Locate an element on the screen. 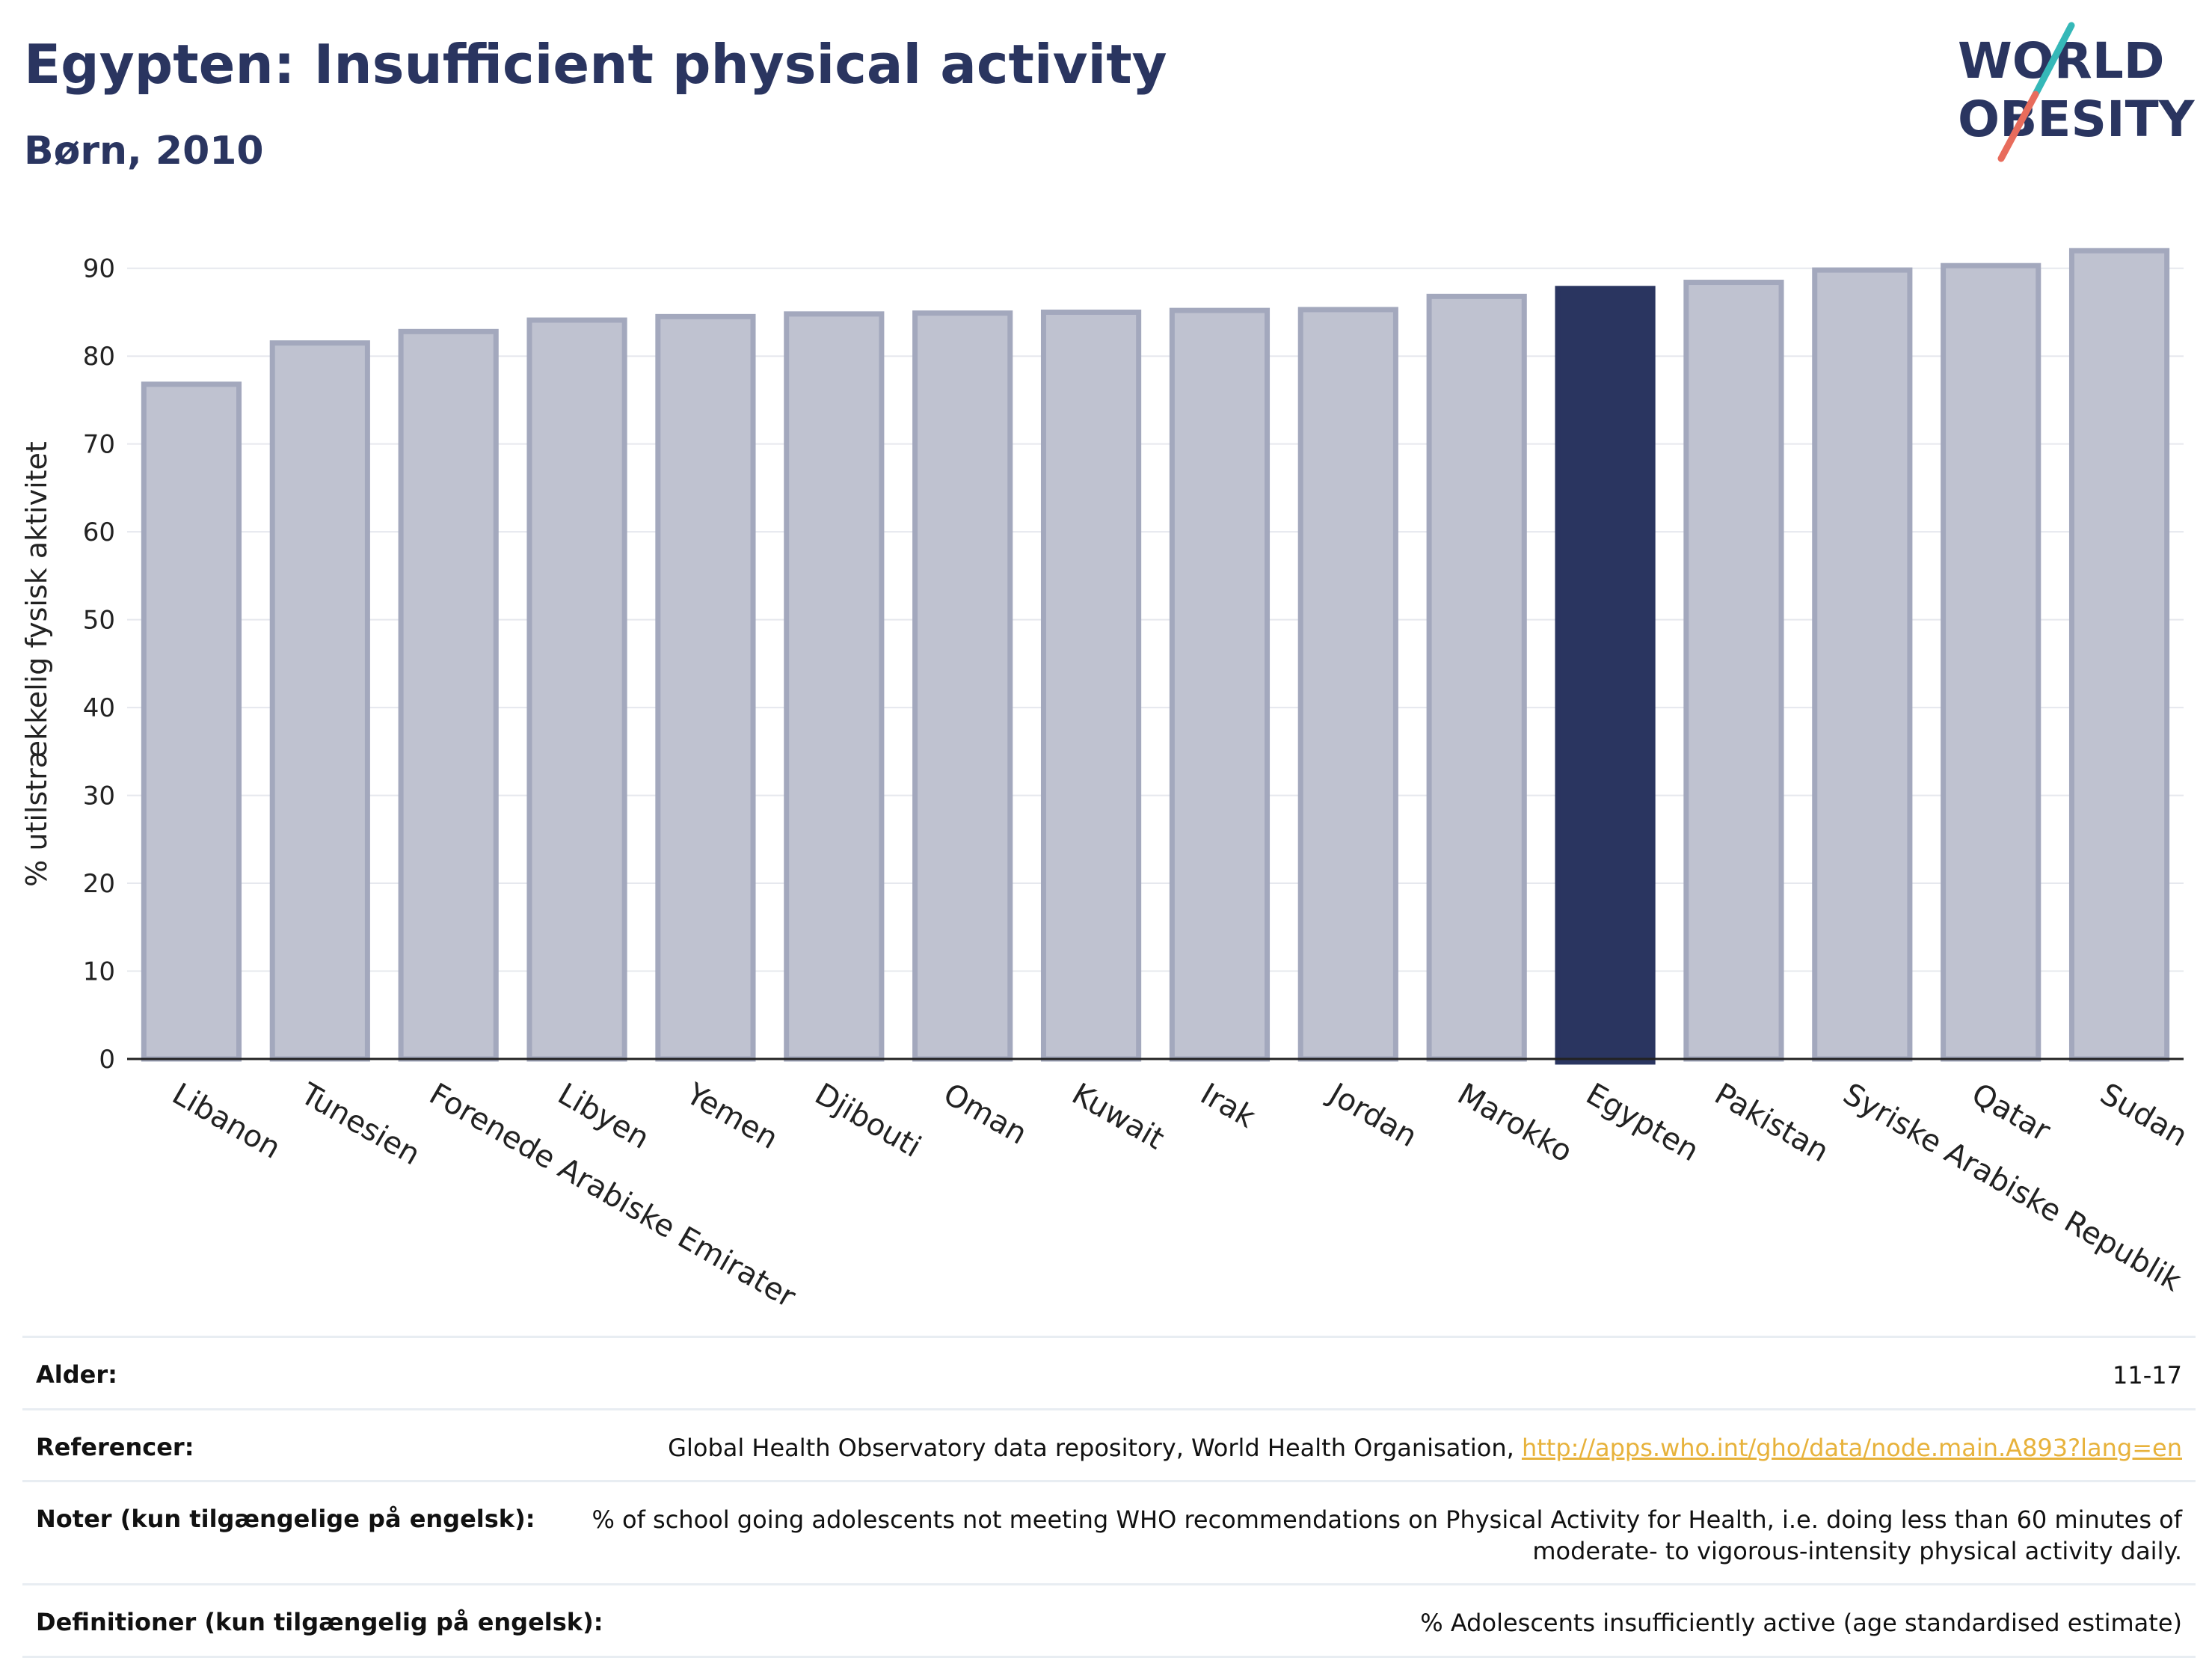 The image size is (2212, 1658). bar-libanon is located at coordinates (191, 721).